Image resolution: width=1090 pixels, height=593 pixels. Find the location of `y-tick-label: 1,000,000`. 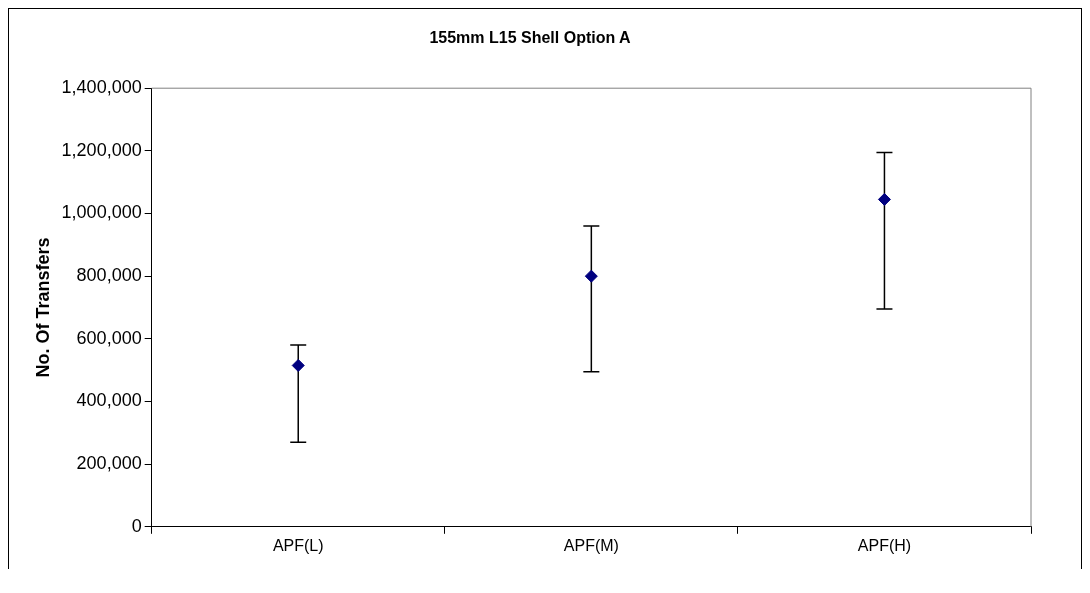

y-tick-label: 1,000,000 is located at coordinates (101, 212).